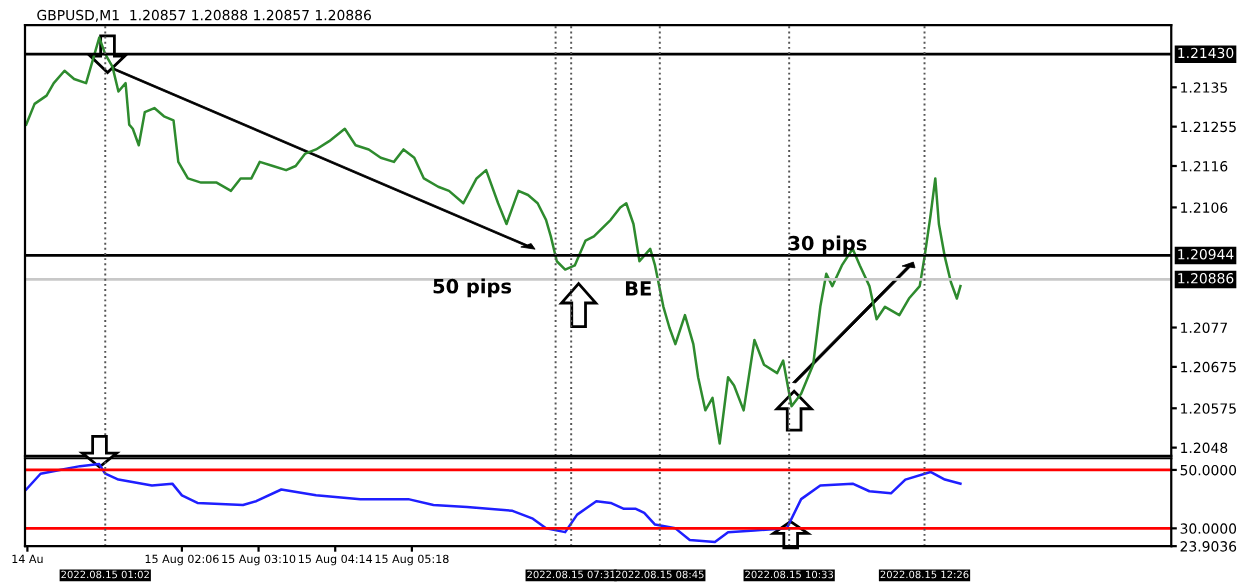 This screenshot has height=586, width=1250. Describe the element at coordinates (472, 288) in the screenshot. I see `annotation: 50 pips` at that location.